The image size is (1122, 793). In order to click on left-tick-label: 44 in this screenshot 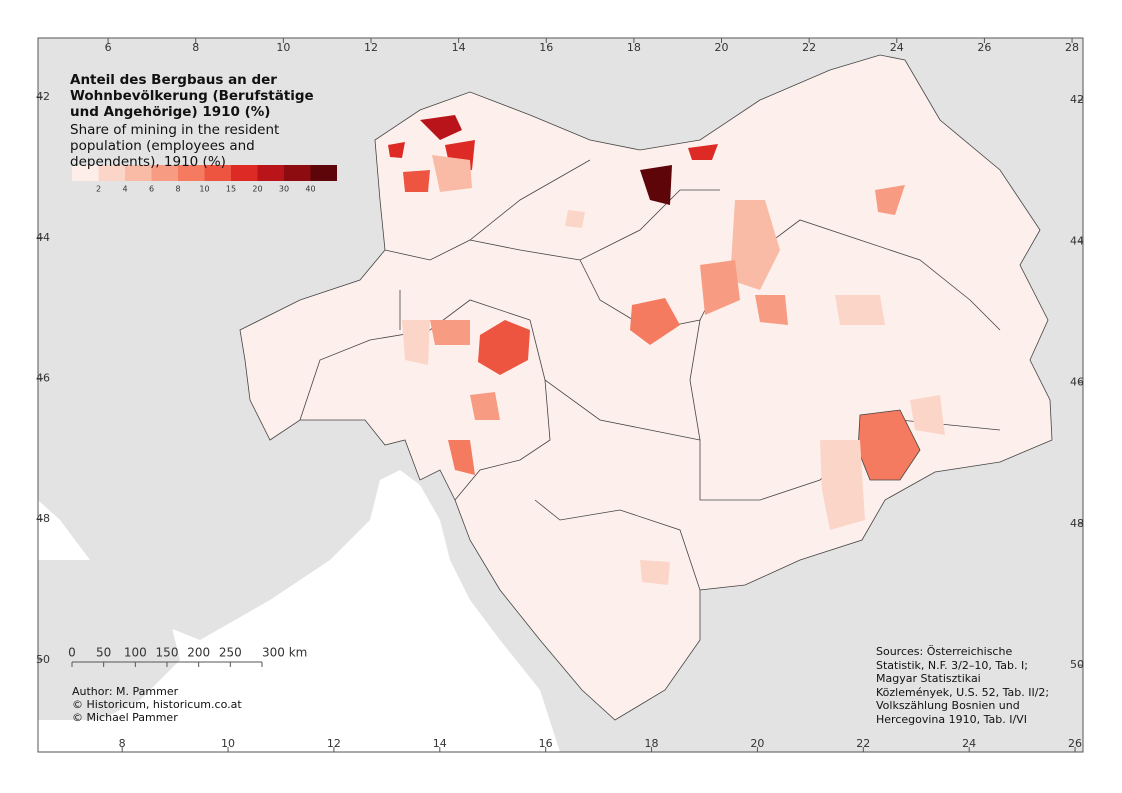, I will do `click(43, 237)`.